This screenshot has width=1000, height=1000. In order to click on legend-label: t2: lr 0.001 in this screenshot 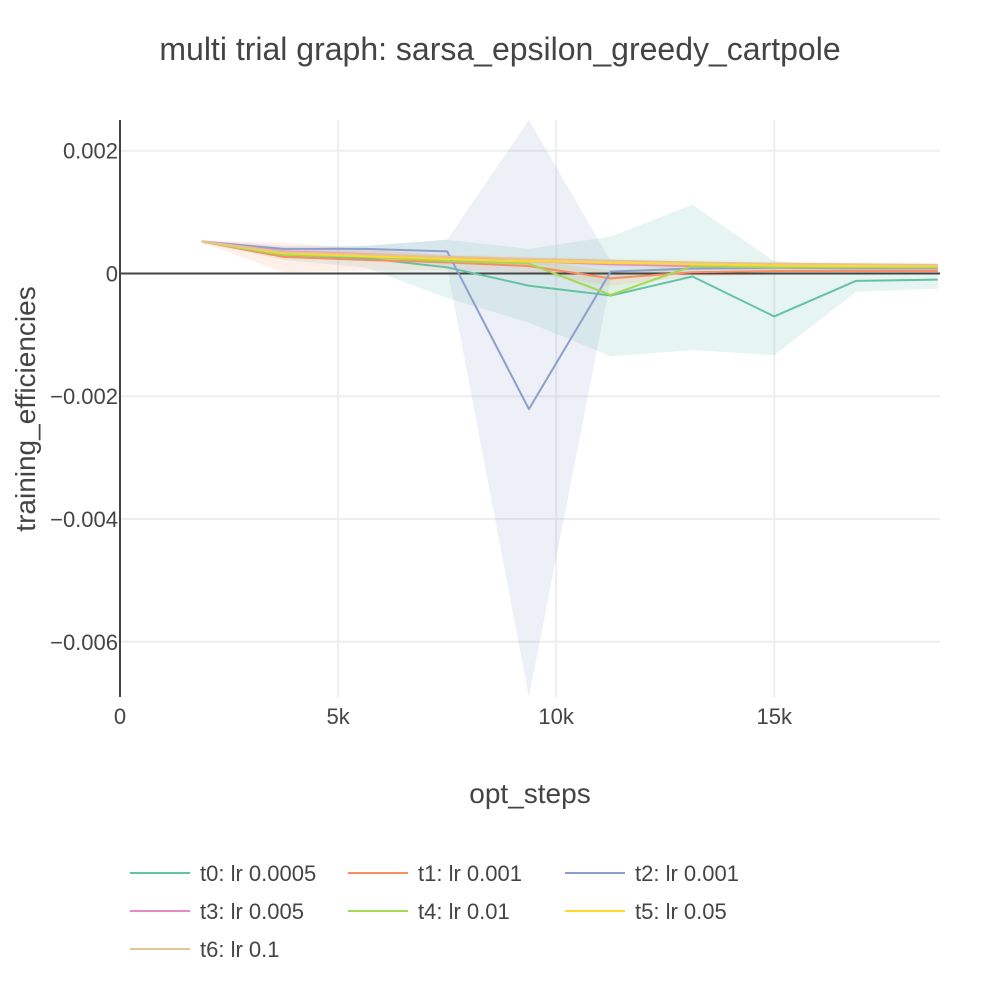, I will do `click(687, 873)`.